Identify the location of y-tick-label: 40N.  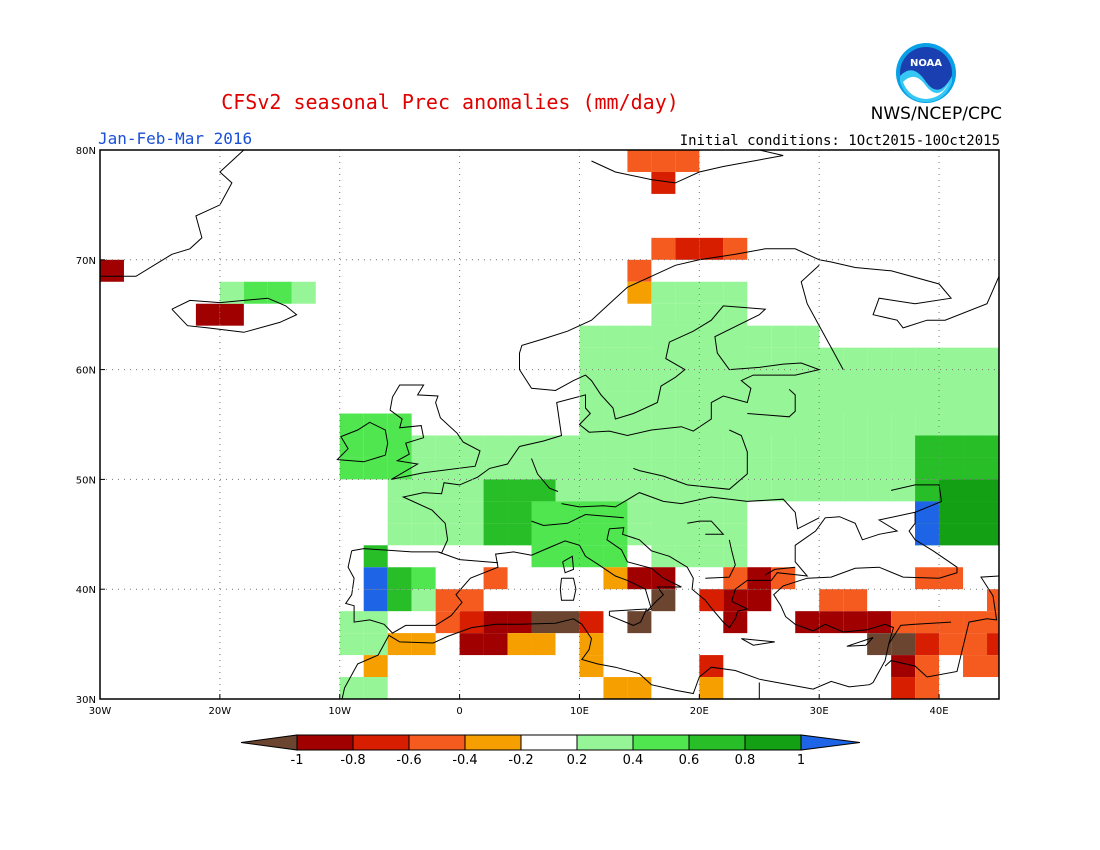
(86, 590).